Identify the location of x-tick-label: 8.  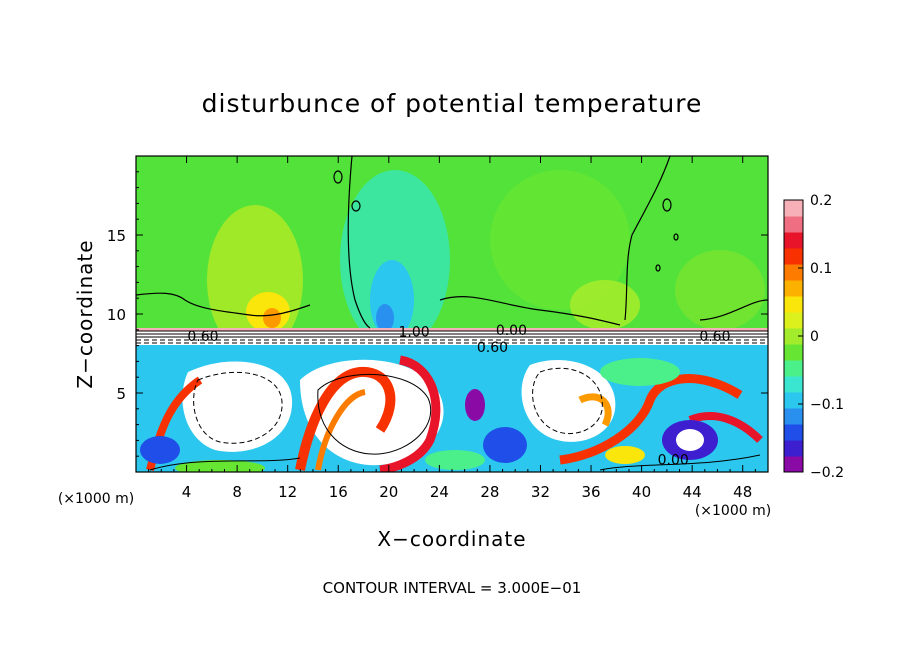
(237, 492).